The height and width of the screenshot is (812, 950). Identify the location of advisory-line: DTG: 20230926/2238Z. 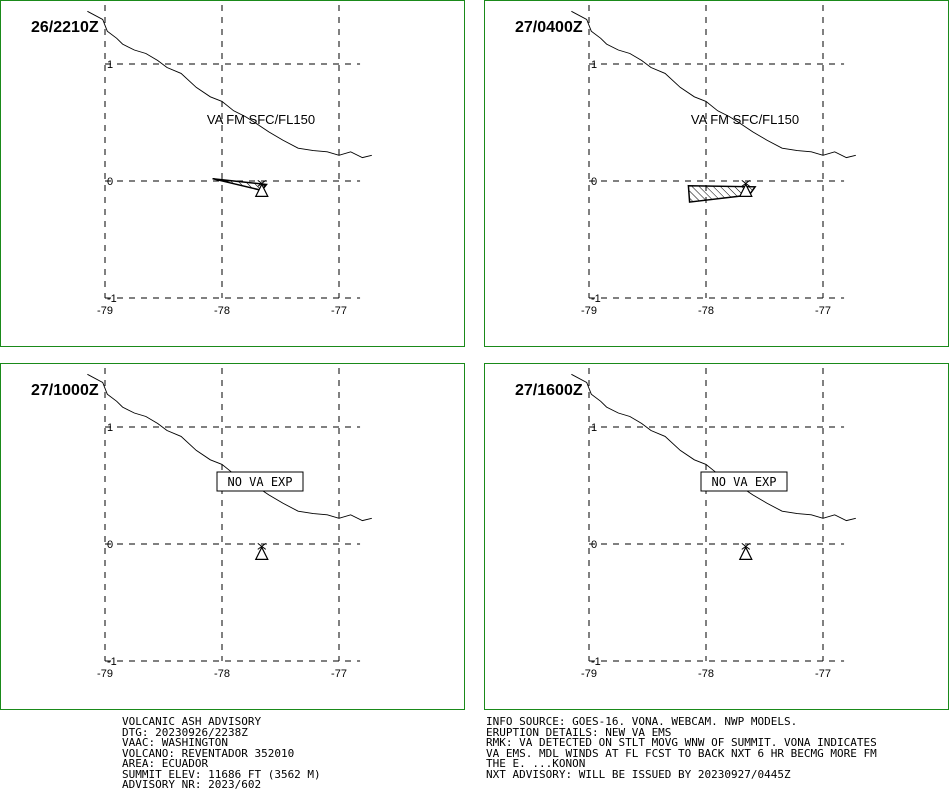
(185, 732).